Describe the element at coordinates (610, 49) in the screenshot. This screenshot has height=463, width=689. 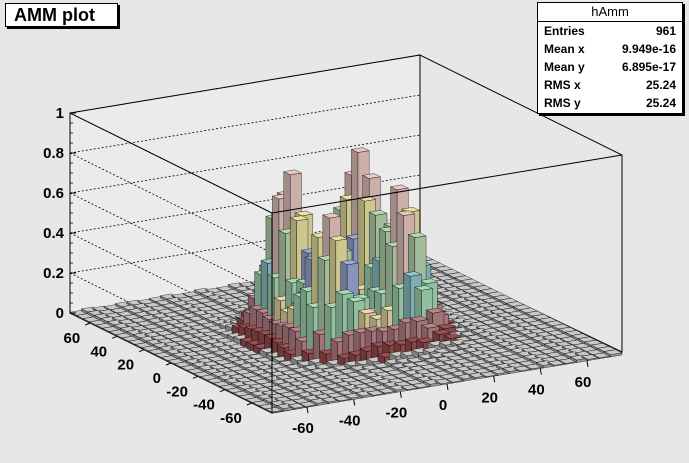
I see `stats-row: Mean x 9.949e-16` at that location.